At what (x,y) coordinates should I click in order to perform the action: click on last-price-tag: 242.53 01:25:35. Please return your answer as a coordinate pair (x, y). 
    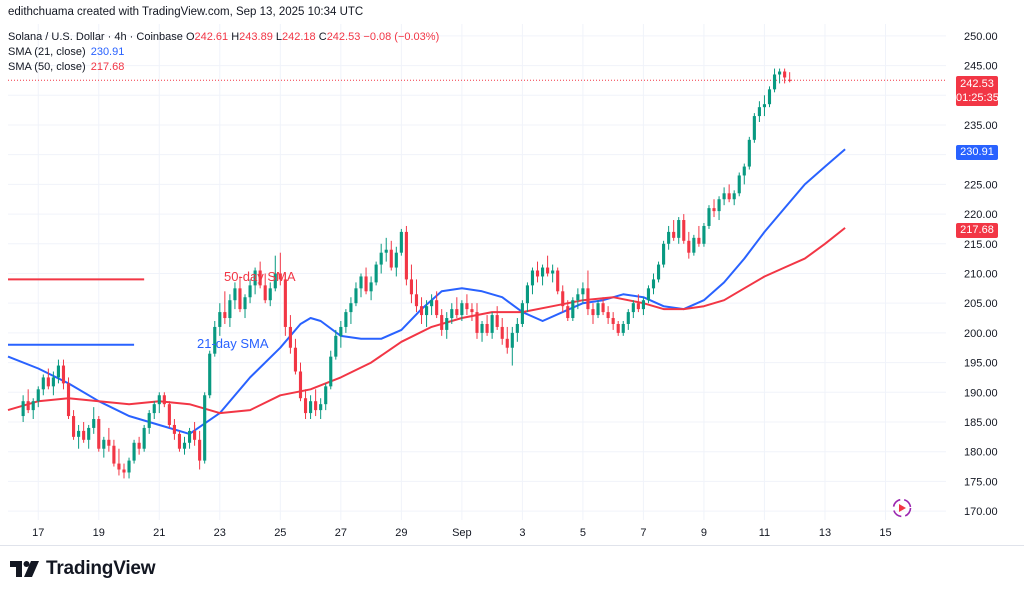
    Looking at the image, I should click on (977, 91).